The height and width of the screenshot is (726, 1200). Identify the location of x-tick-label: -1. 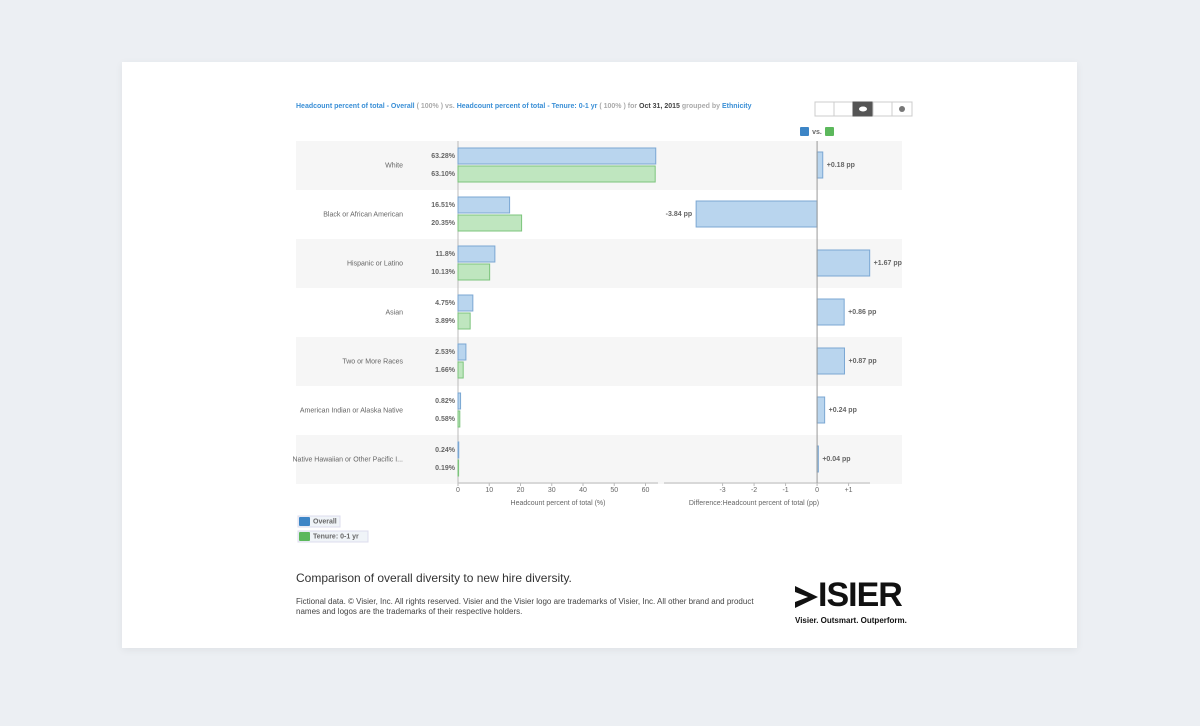
(785, 490).